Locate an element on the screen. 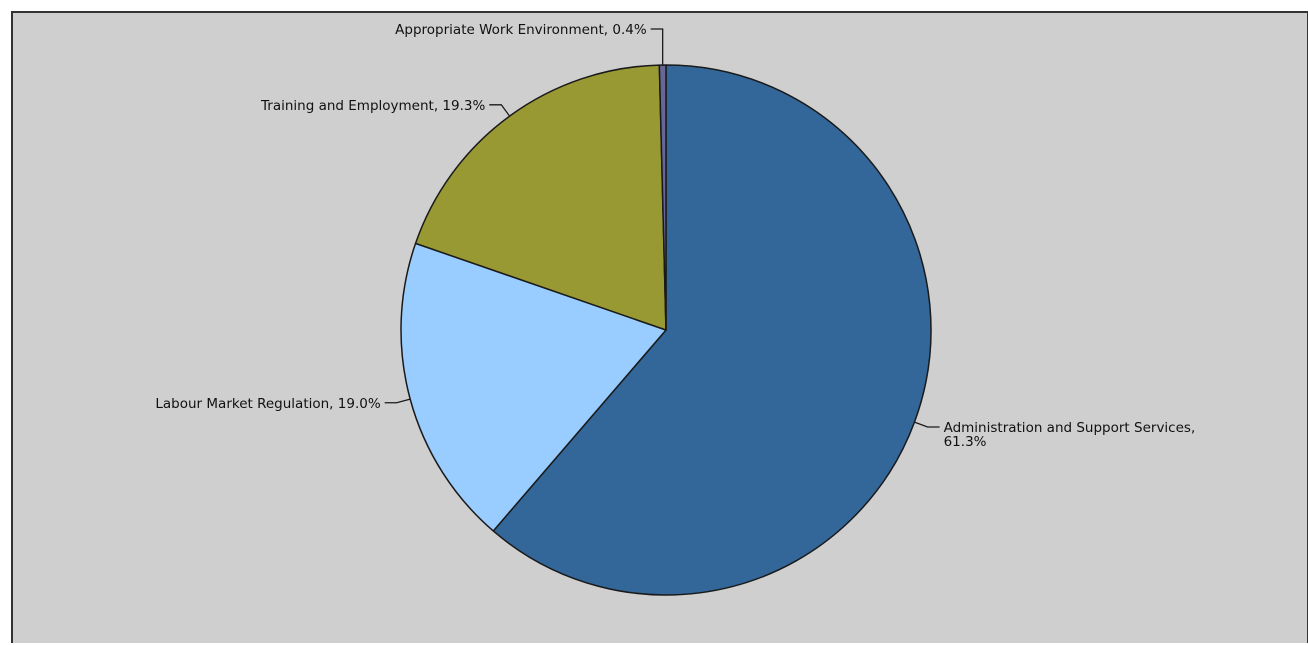 Image resolution: width=1308 pixels, height=645 pixels. slice-label: Training and Employment, 19.3% is located at coordinates (372, 106).